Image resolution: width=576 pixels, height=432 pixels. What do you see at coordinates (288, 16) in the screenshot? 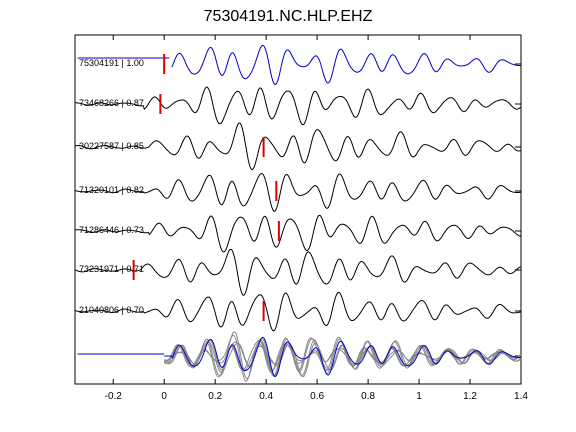
I see `chart-title: 75304191.NC.HLP.EHZ` at bounding box center [288, 16].